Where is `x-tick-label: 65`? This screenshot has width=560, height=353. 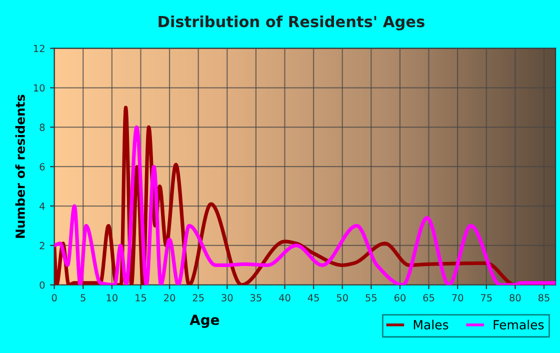 x-tick-label: 65 is located at coordinates (428, 298).